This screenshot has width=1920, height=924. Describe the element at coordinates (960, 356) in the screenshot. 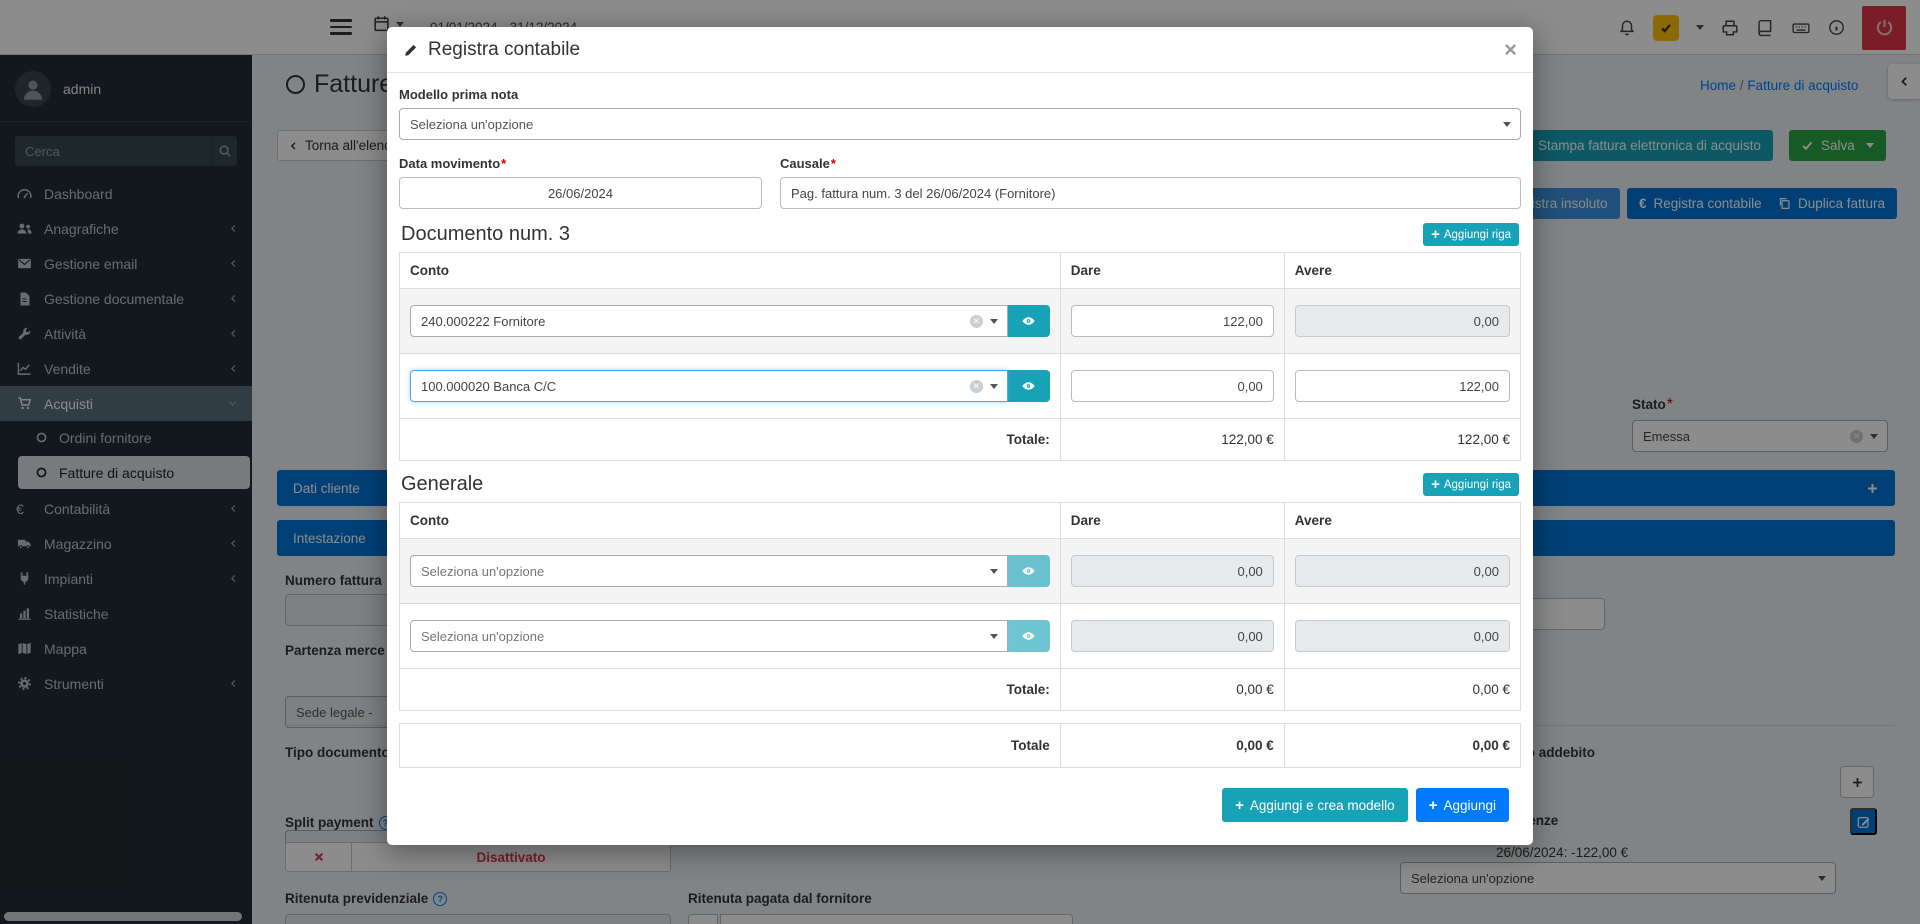

I see `documento-table: Conto Dare Avere 240.000222 Fornitore ✕` at that location.